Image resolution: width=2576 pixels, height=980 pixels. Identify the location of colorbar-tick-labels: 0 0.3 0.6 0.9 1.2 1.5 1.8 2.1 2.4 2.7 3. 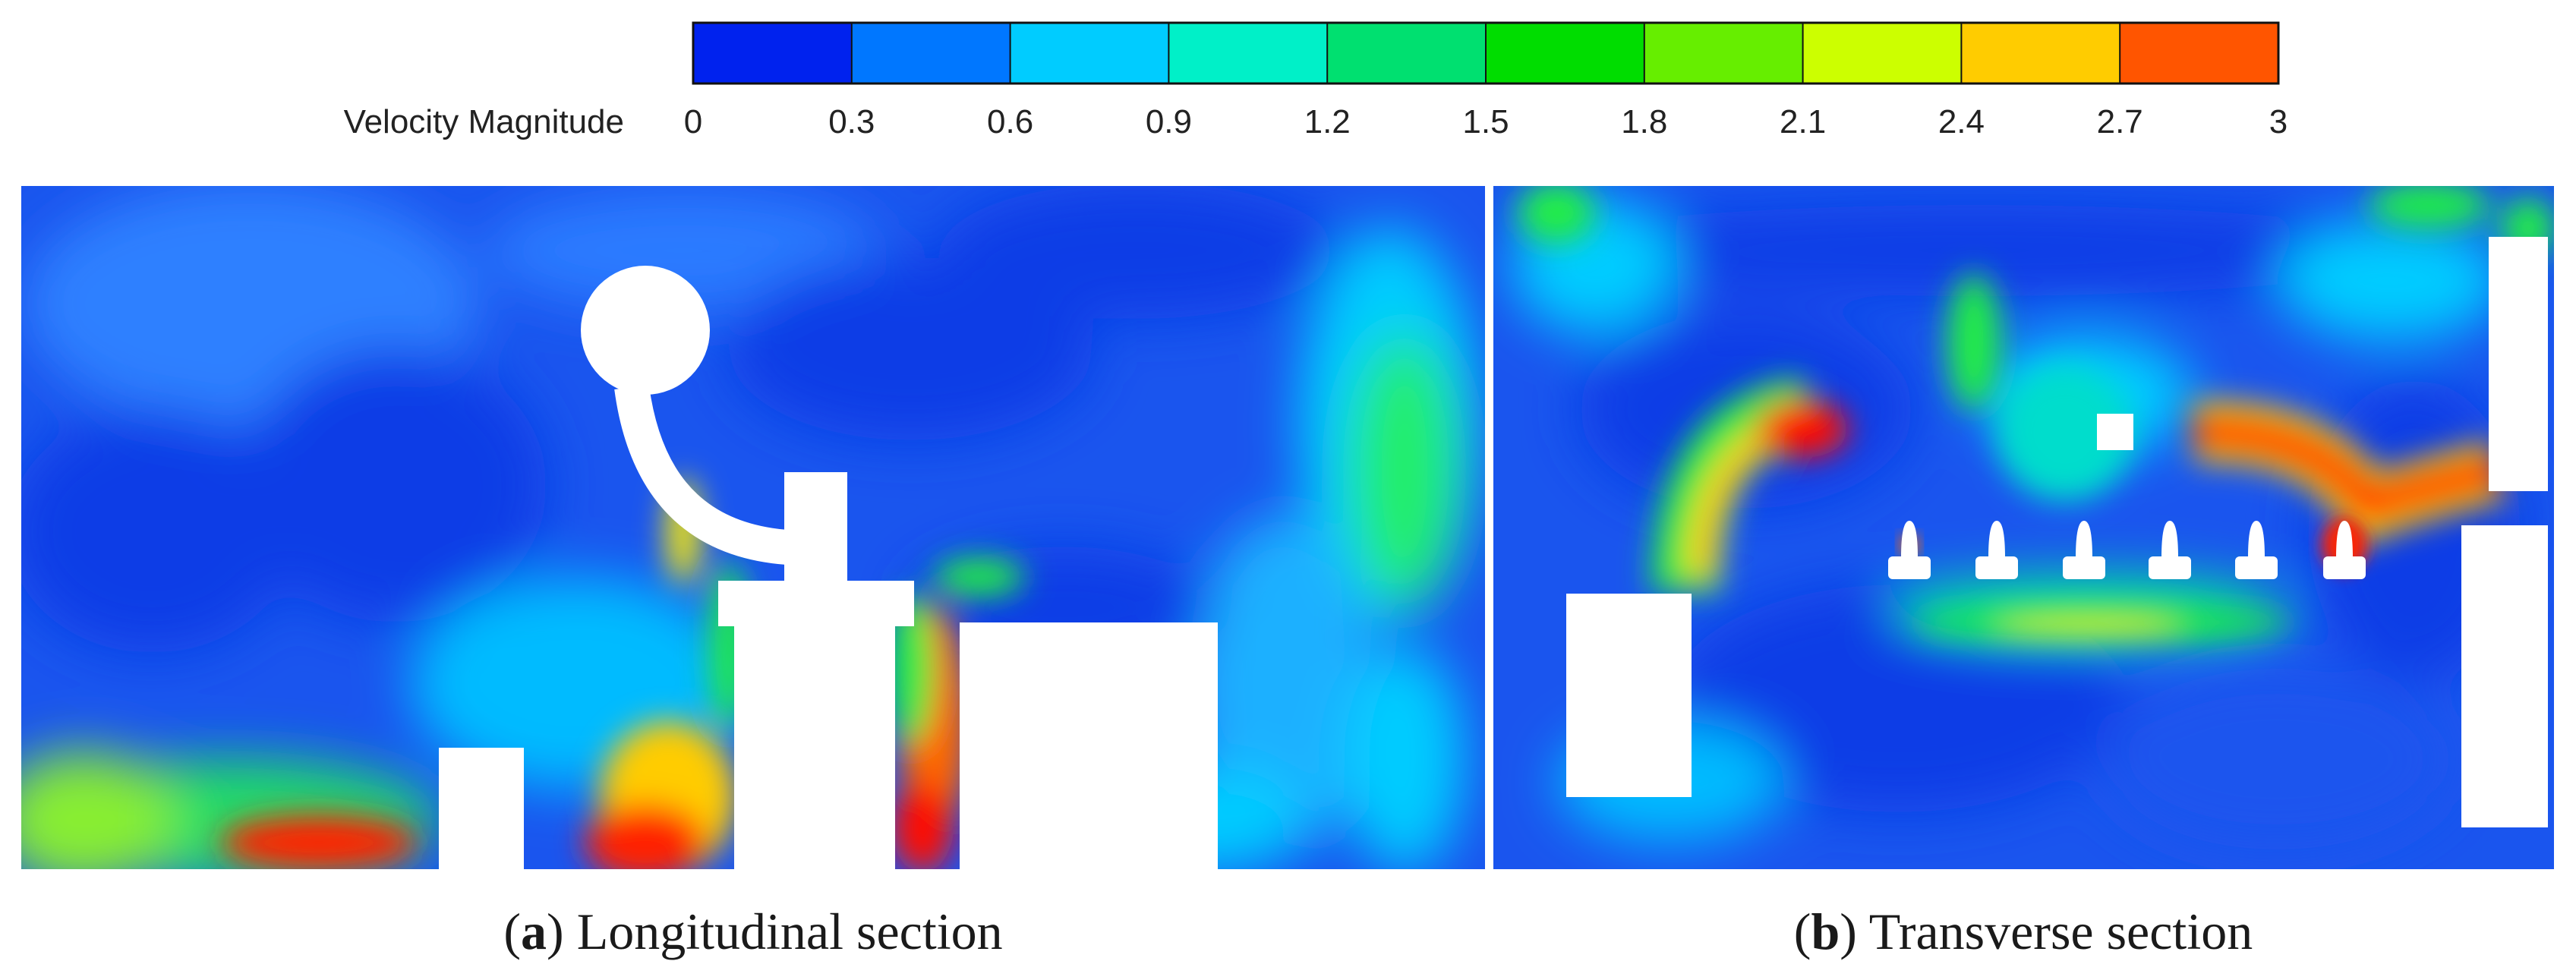
(1486, 121).